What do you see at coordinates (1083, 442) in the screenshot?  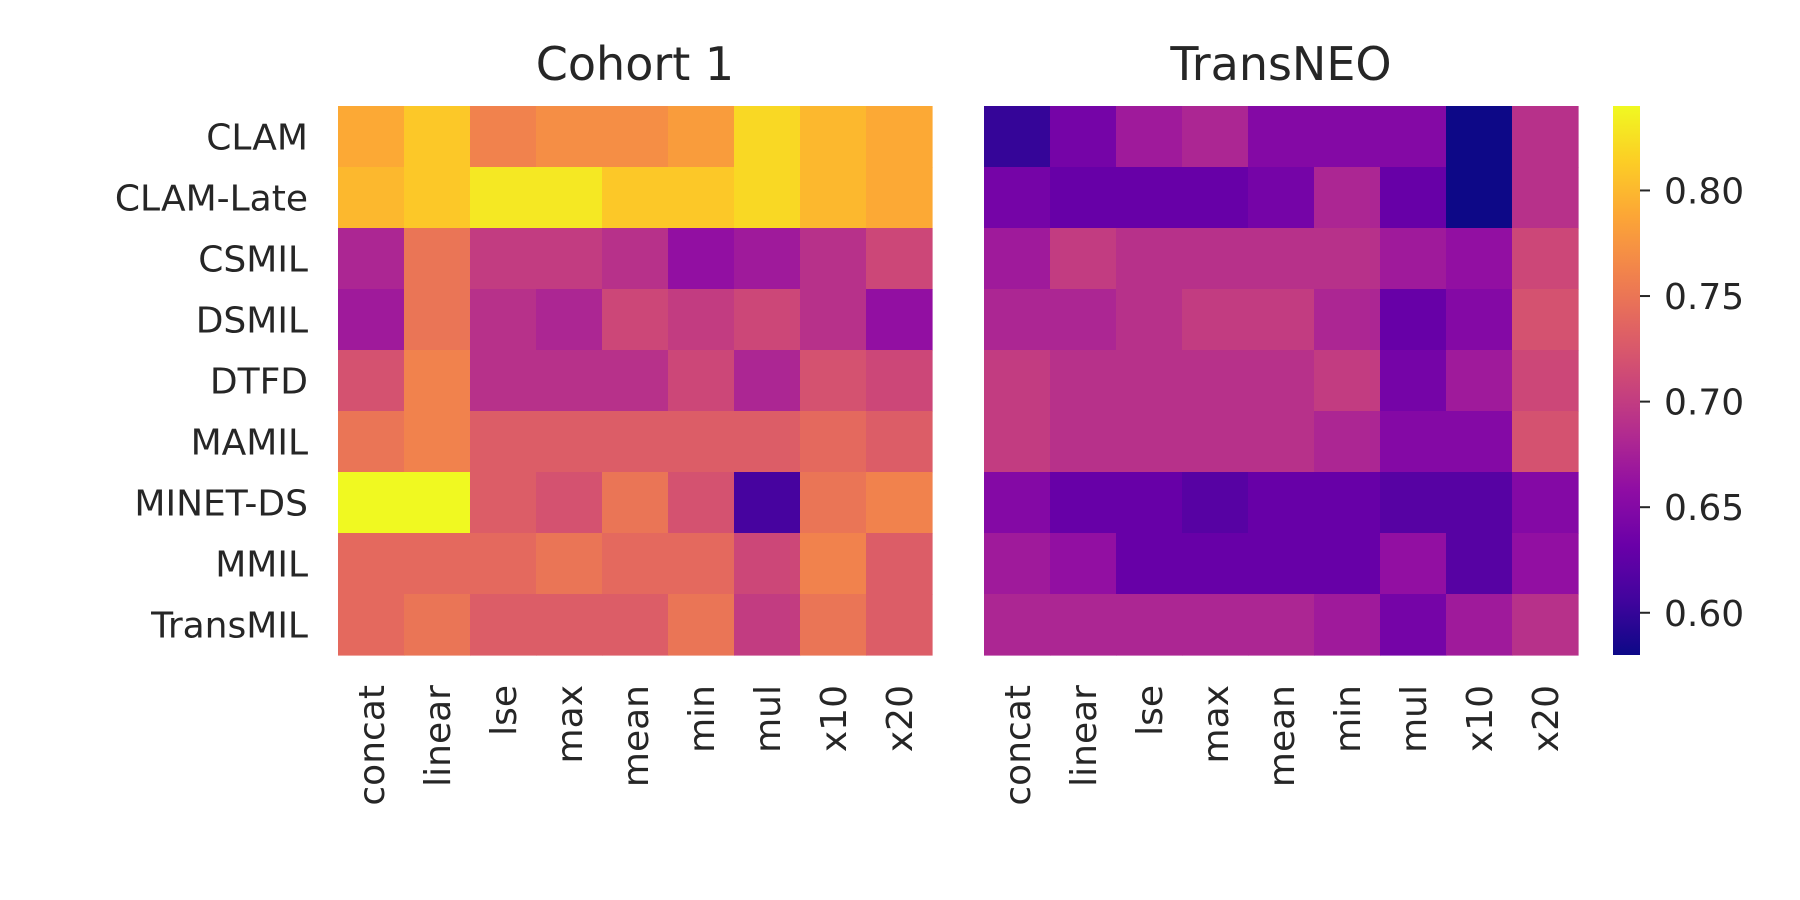 I see `heatmap-cell-mamil-linear` at bounding box center [1083, 442].